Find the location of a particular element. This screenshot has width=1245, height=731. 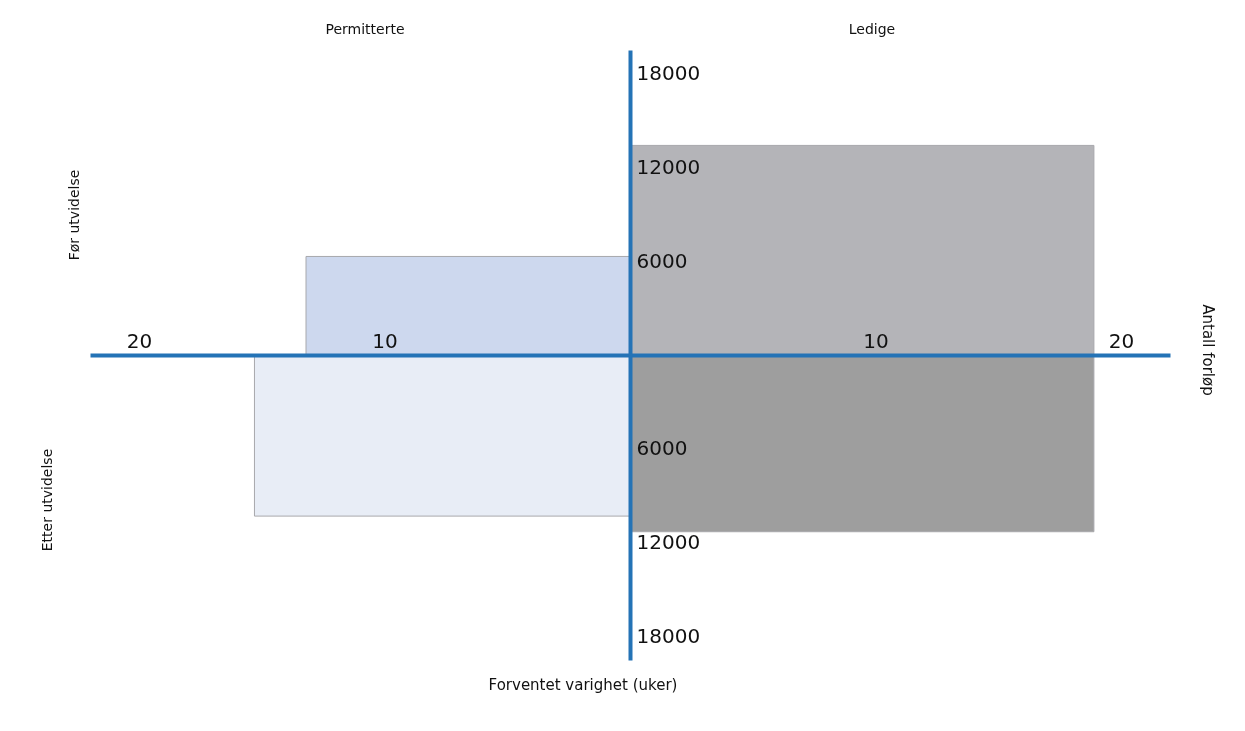

text: Etter utvidelse is located at coordinates (47, 500).